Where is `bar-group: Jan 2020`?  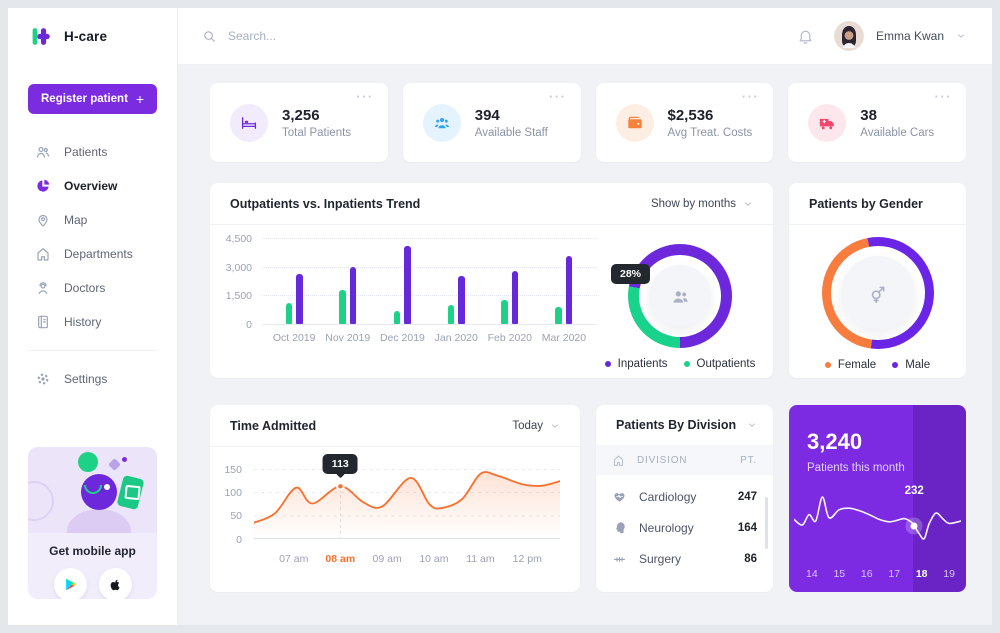 bar-group: Jan 2020 is located at coordinates (456, 291).